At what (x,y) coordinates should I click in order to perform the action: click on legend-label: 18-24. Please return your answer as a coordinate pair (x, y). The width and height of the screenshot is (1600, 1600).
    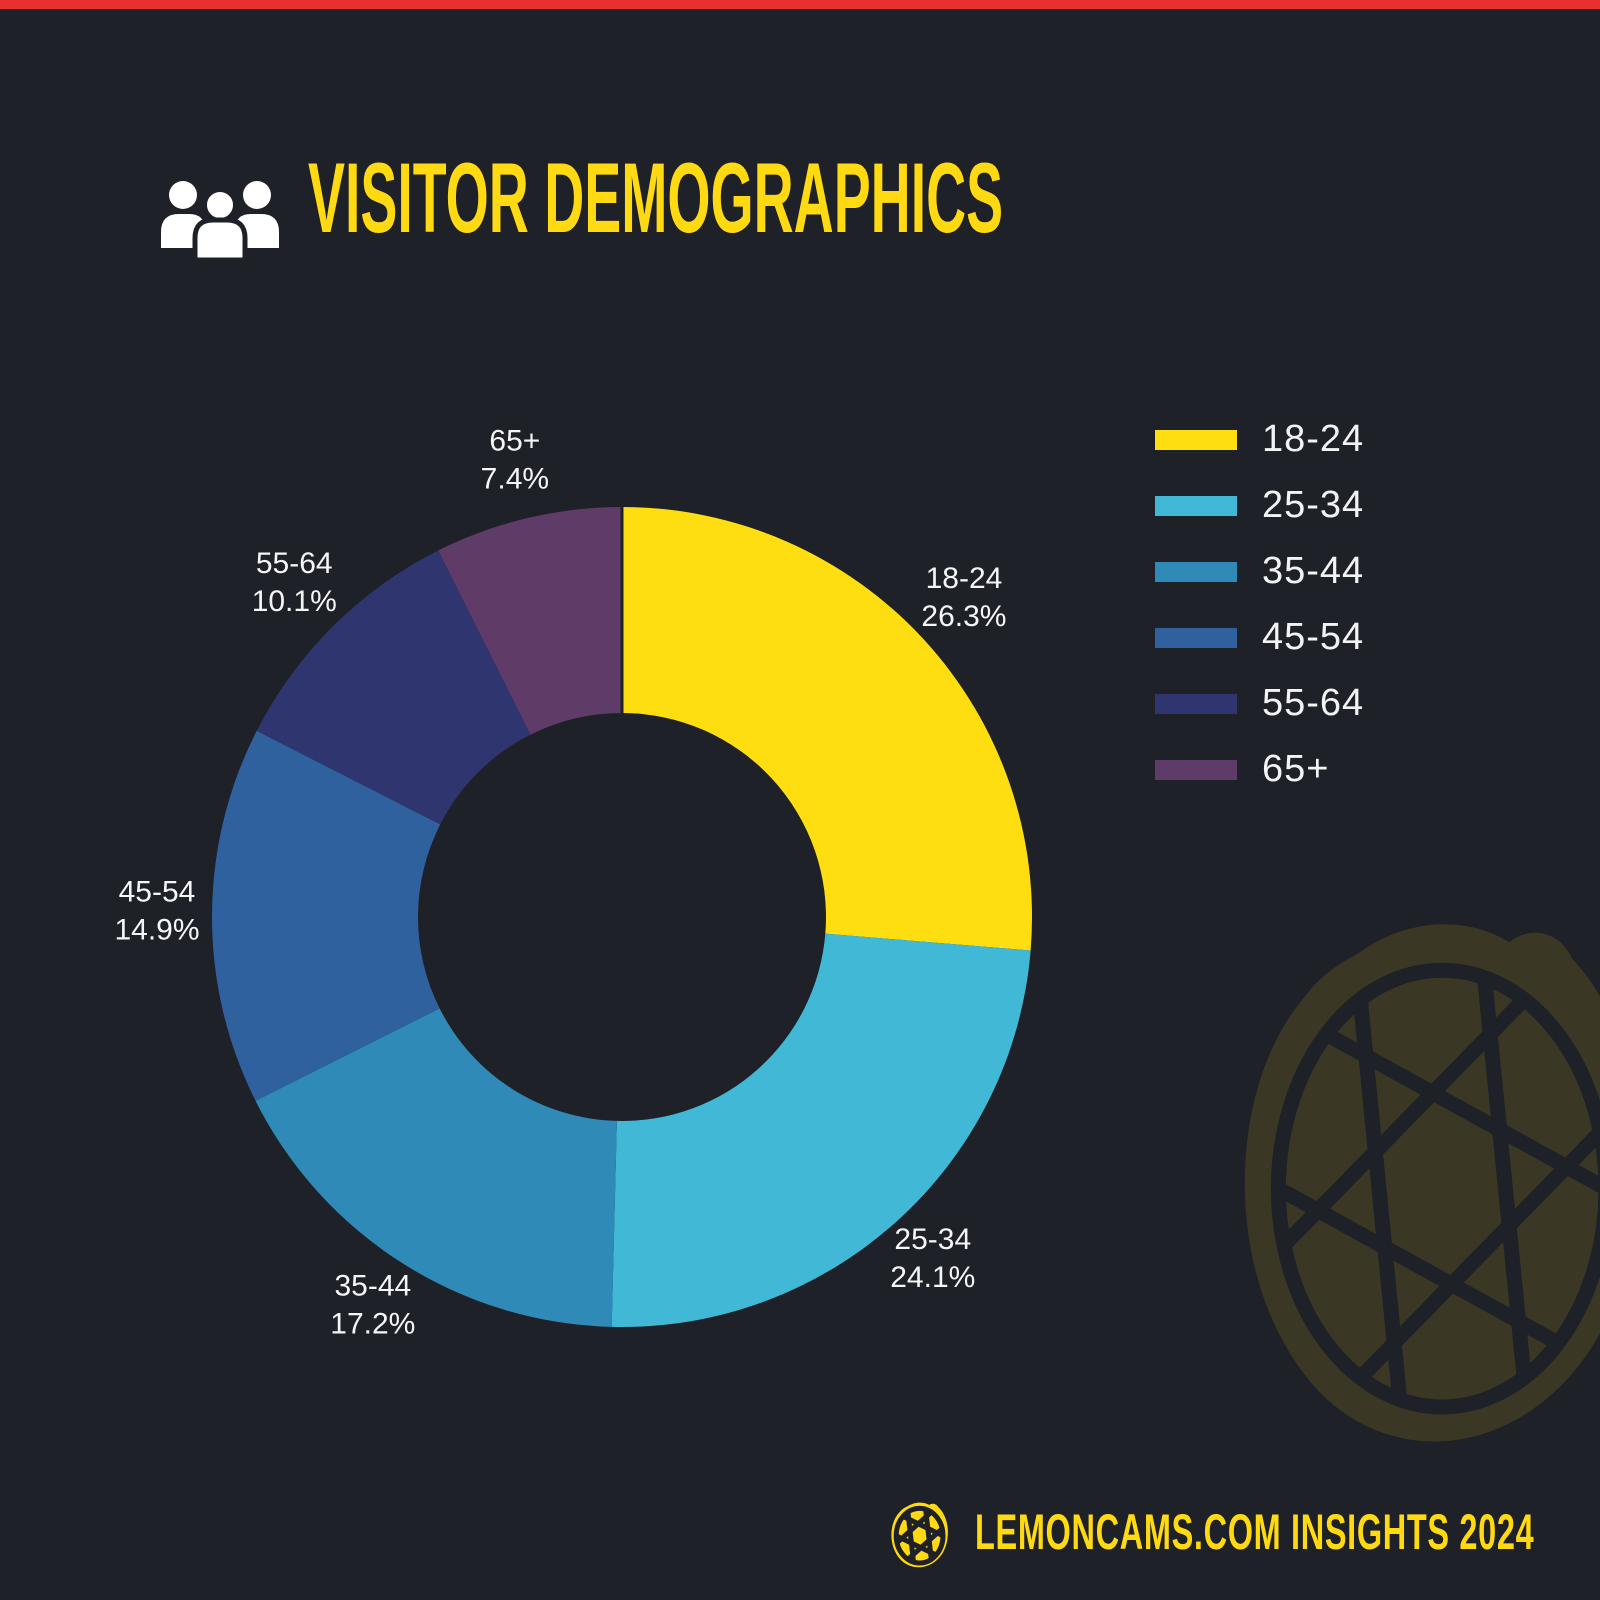
    Looking at the image, I should click on (1313, 439).